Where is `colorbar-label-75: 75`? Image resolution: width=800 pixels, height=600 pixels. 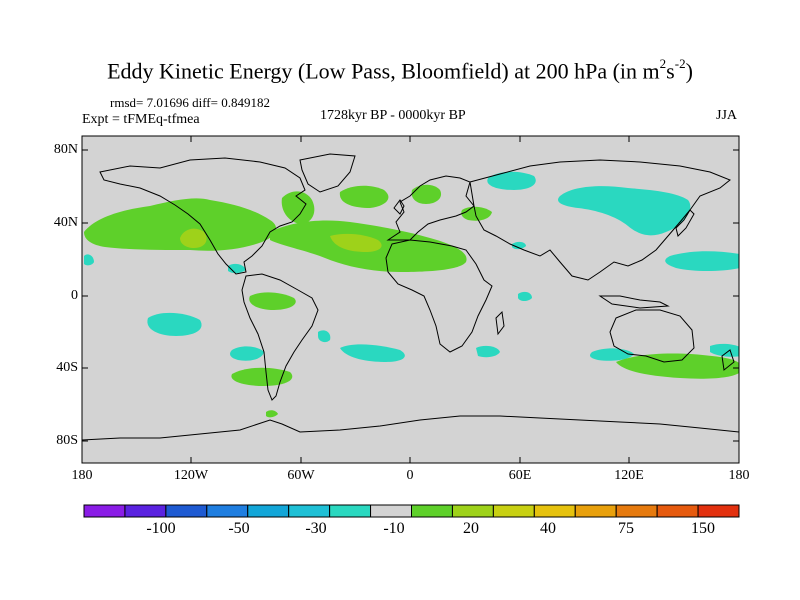 colorbar-label-75: 75 is located at coordinates (626, 528).